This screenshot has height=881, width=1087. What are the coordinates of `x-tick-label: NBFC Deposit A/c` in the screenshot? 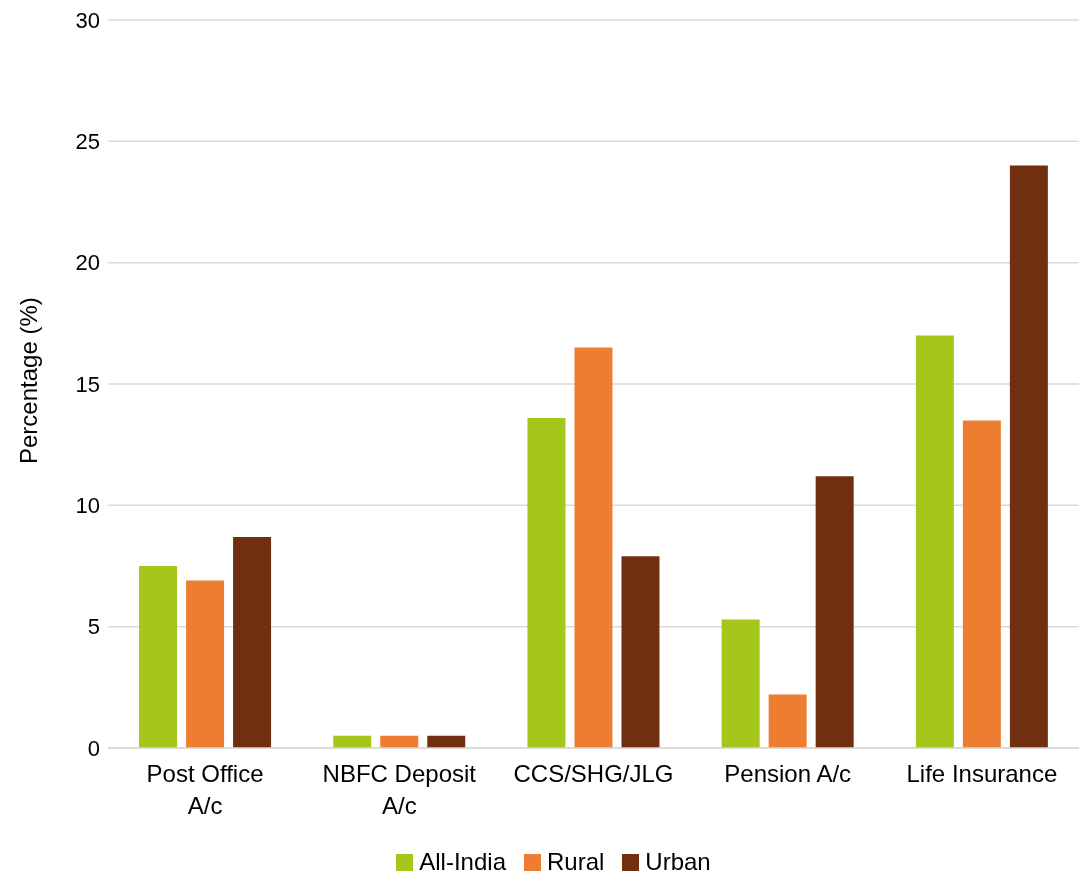 It's located at (399, 789).